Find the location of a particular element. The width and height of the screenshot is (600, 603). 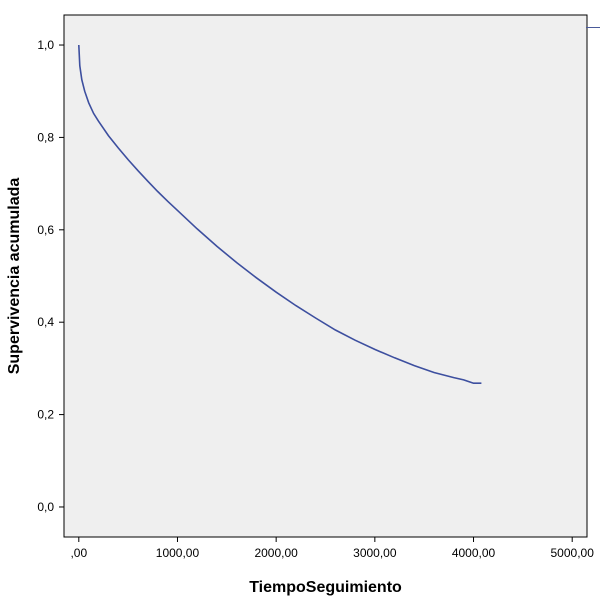

x-tick-label: 4000,00 is located at coordinates (474, 553).